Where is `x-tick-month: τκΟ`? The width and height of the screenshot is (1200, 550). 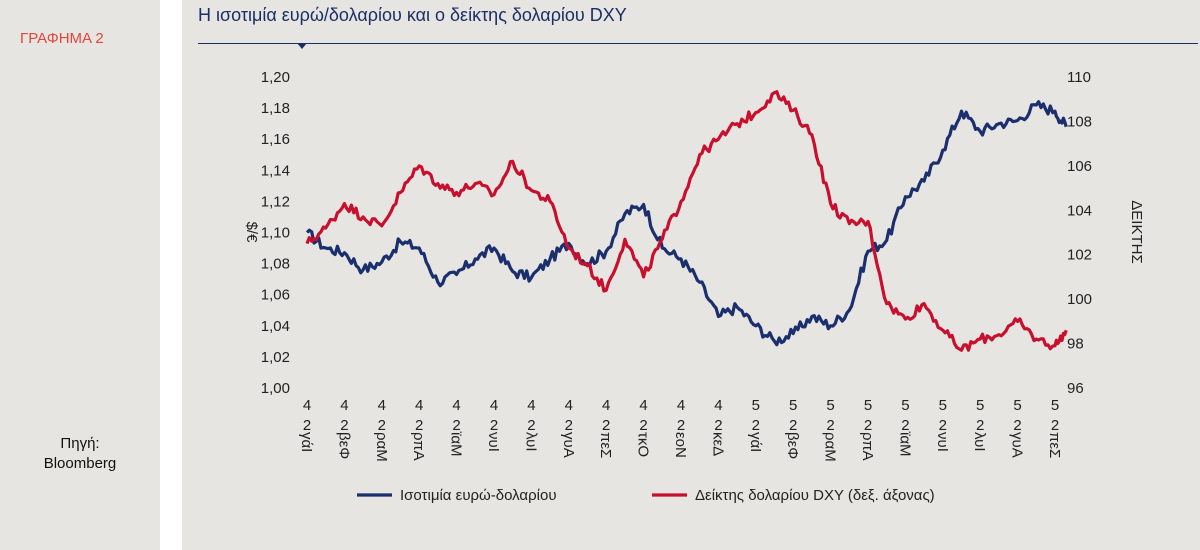
x-tick-month: τκΟ is located at coordinates (643, 444).